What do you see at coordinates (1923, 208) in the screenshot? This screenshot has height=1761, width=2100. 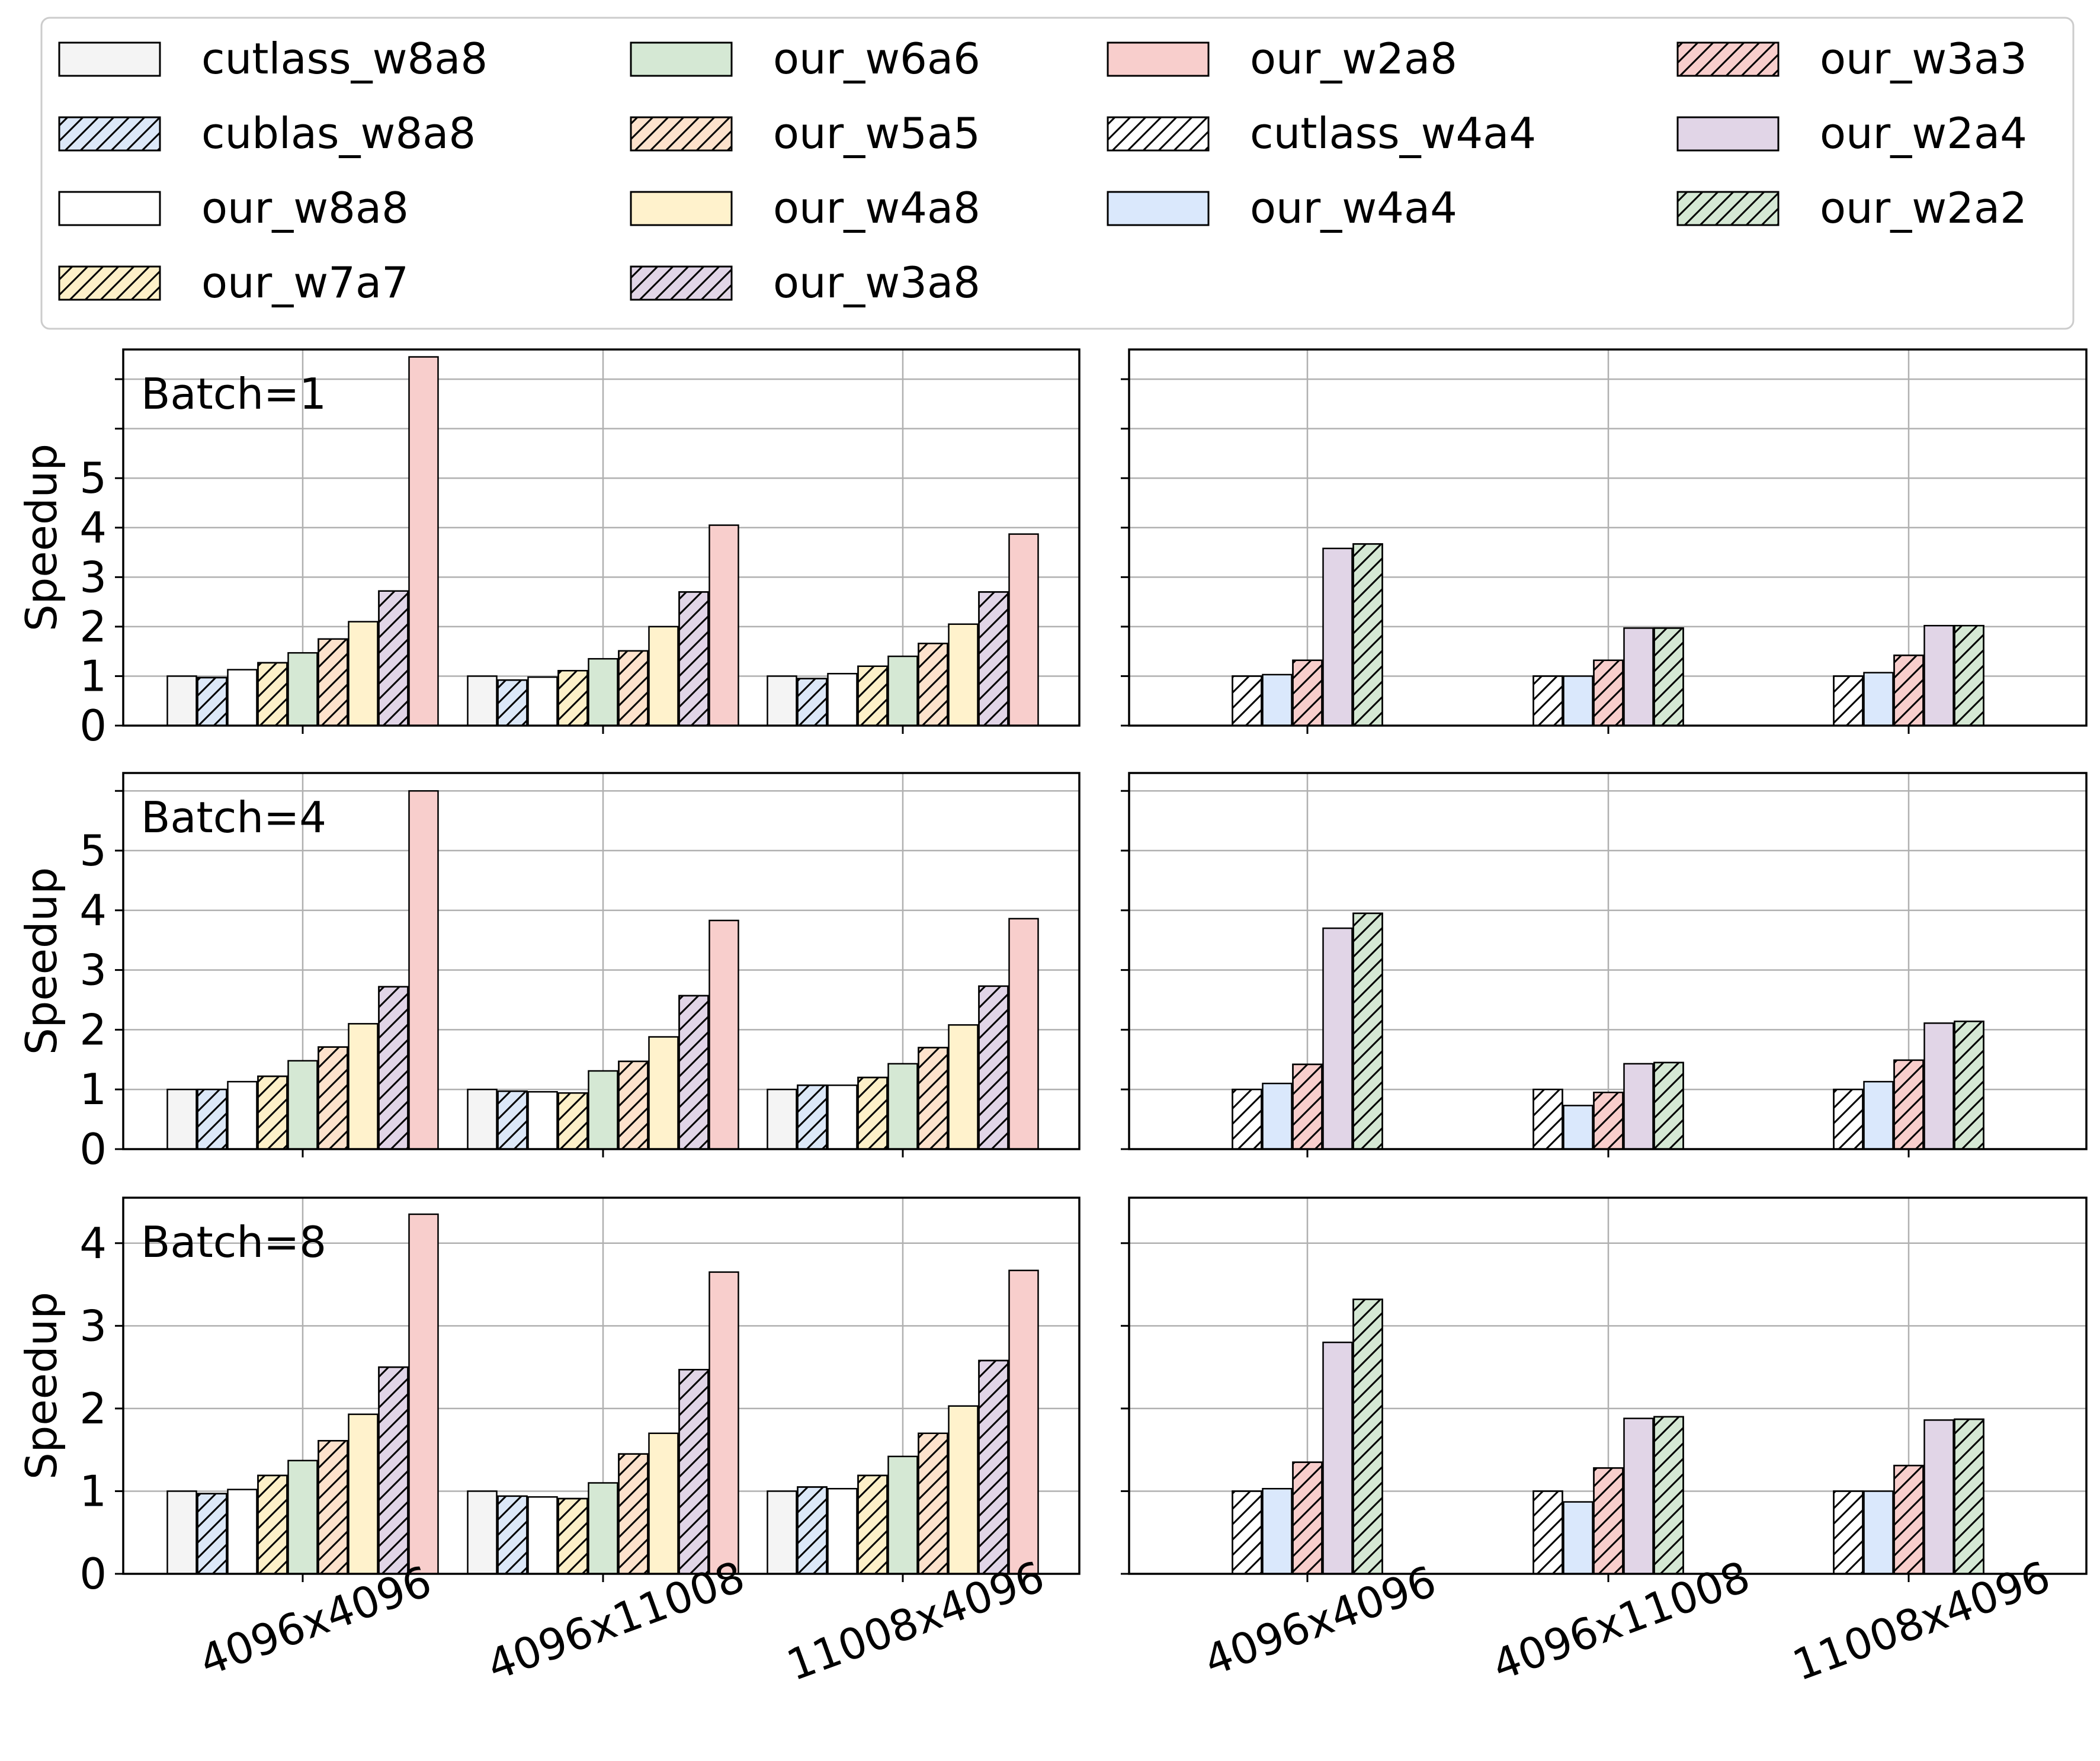 I see `legend-label: our_w2a2` at bounding box center [1923, 208].